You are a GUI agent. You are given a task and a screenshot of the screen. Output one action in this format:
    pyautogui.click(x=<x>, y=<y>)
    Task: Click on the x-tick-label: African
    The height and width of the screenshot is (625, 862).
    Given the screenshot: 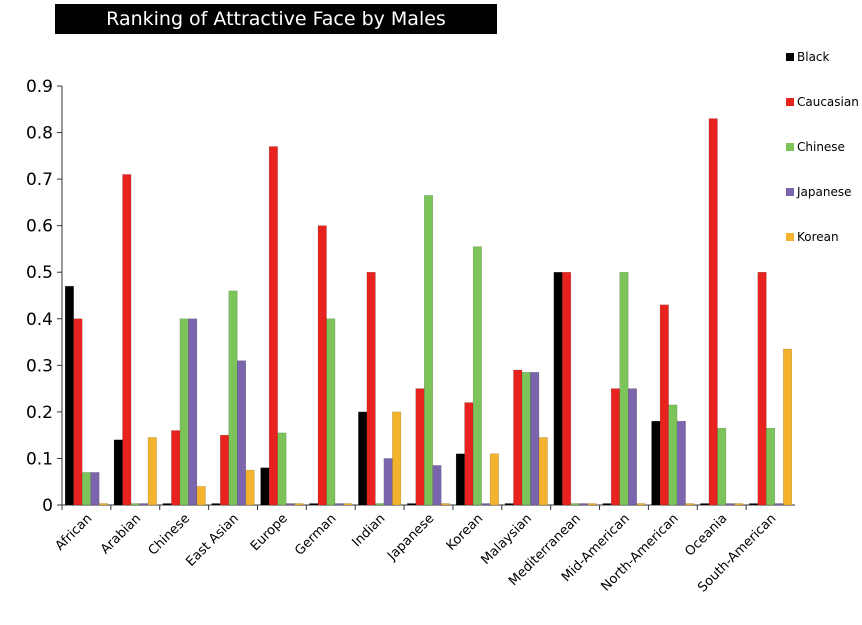 What is the action you would take?
    pyautogui.click(x=74, y=532)
    